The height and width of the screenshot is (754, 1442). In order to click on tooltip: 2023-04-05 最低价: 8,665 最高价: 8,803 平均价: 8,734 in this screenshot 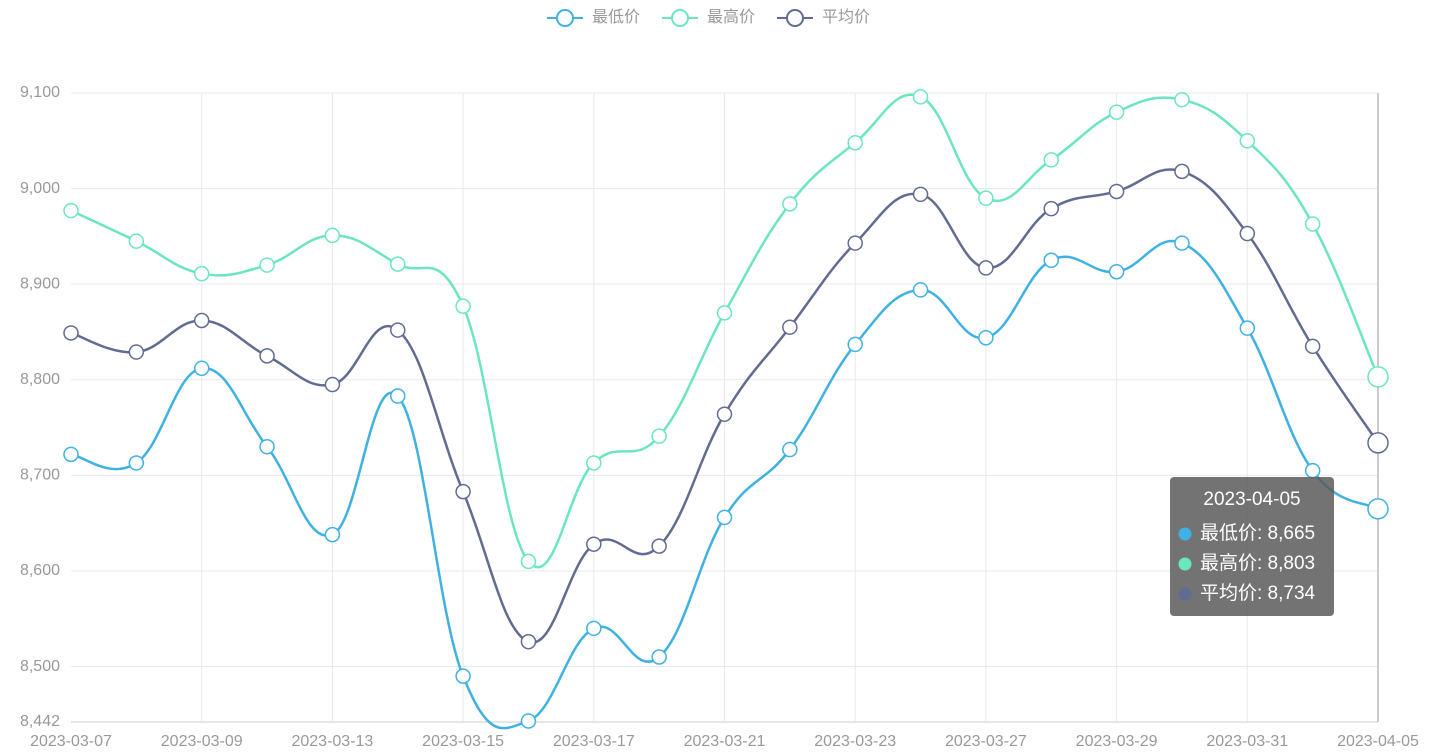, I will do `click(1252, 546)`.